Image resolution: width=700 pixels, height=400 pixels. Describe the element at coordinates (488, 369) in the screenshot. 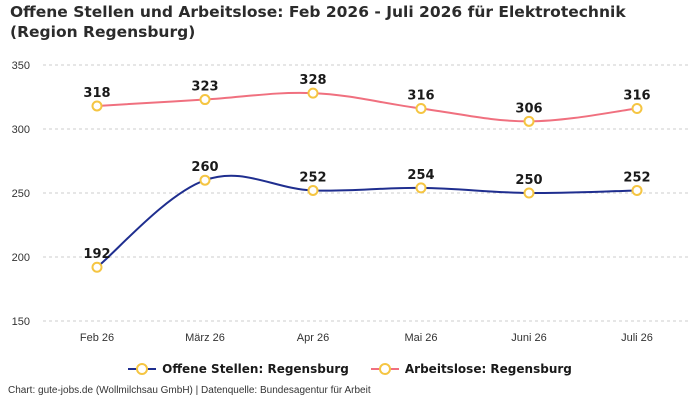

I see `legend-label-arbeitslose: Arbeitslose: Regensburg` at that location.